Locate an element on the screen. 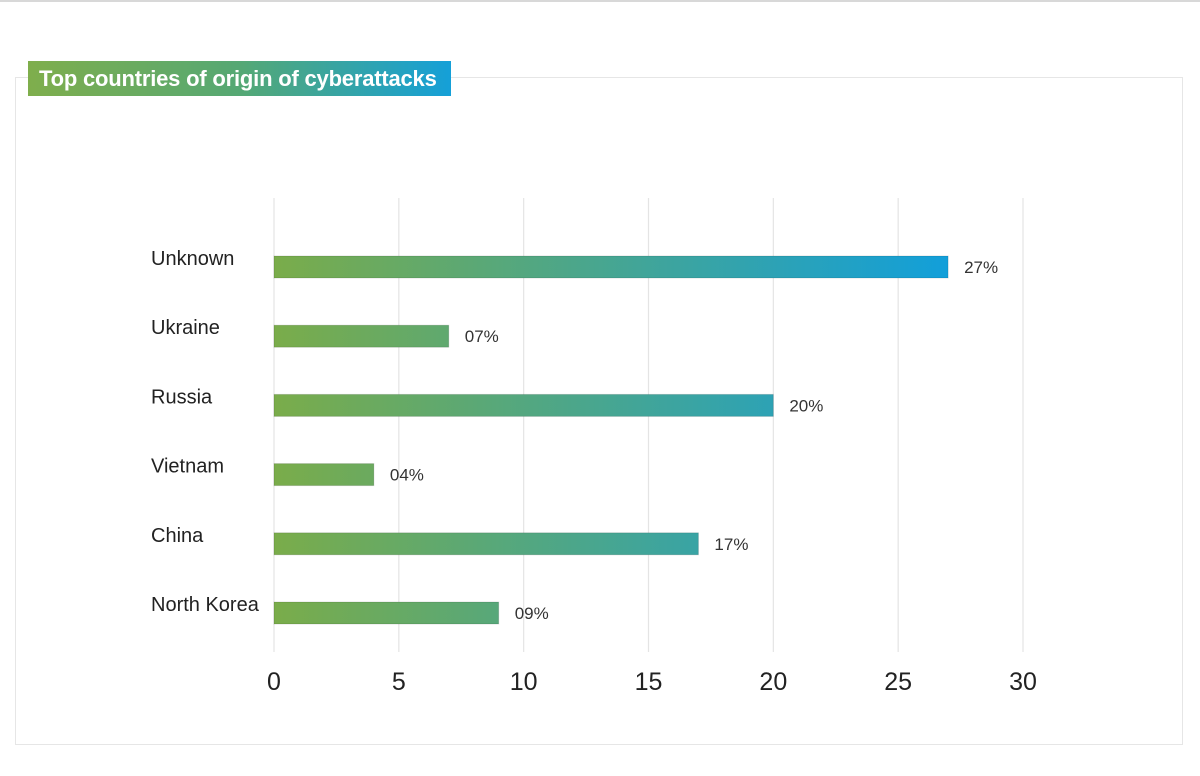 Image resolution: width=1200 pixels, height=776 pixels. category-label: Unknown is located at coordinates (192, 259).